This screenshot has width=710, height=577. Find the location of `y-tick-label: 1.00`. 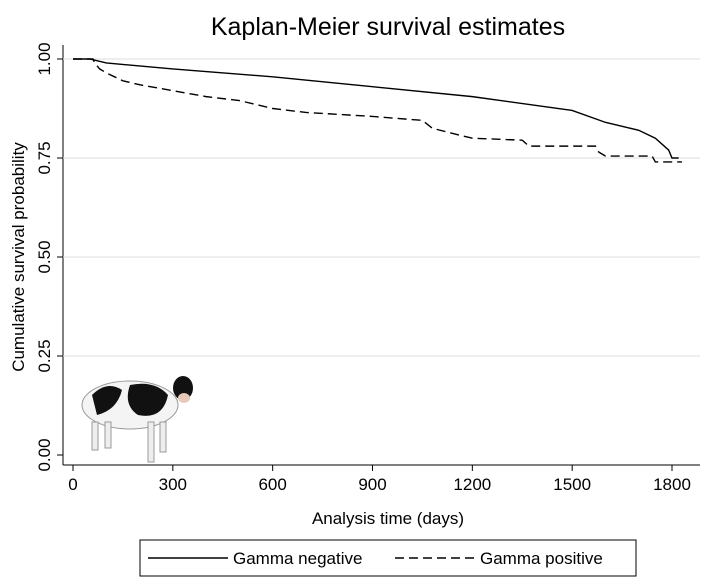

y-tick-label: 1.00 is located at coordinates (44, 58).